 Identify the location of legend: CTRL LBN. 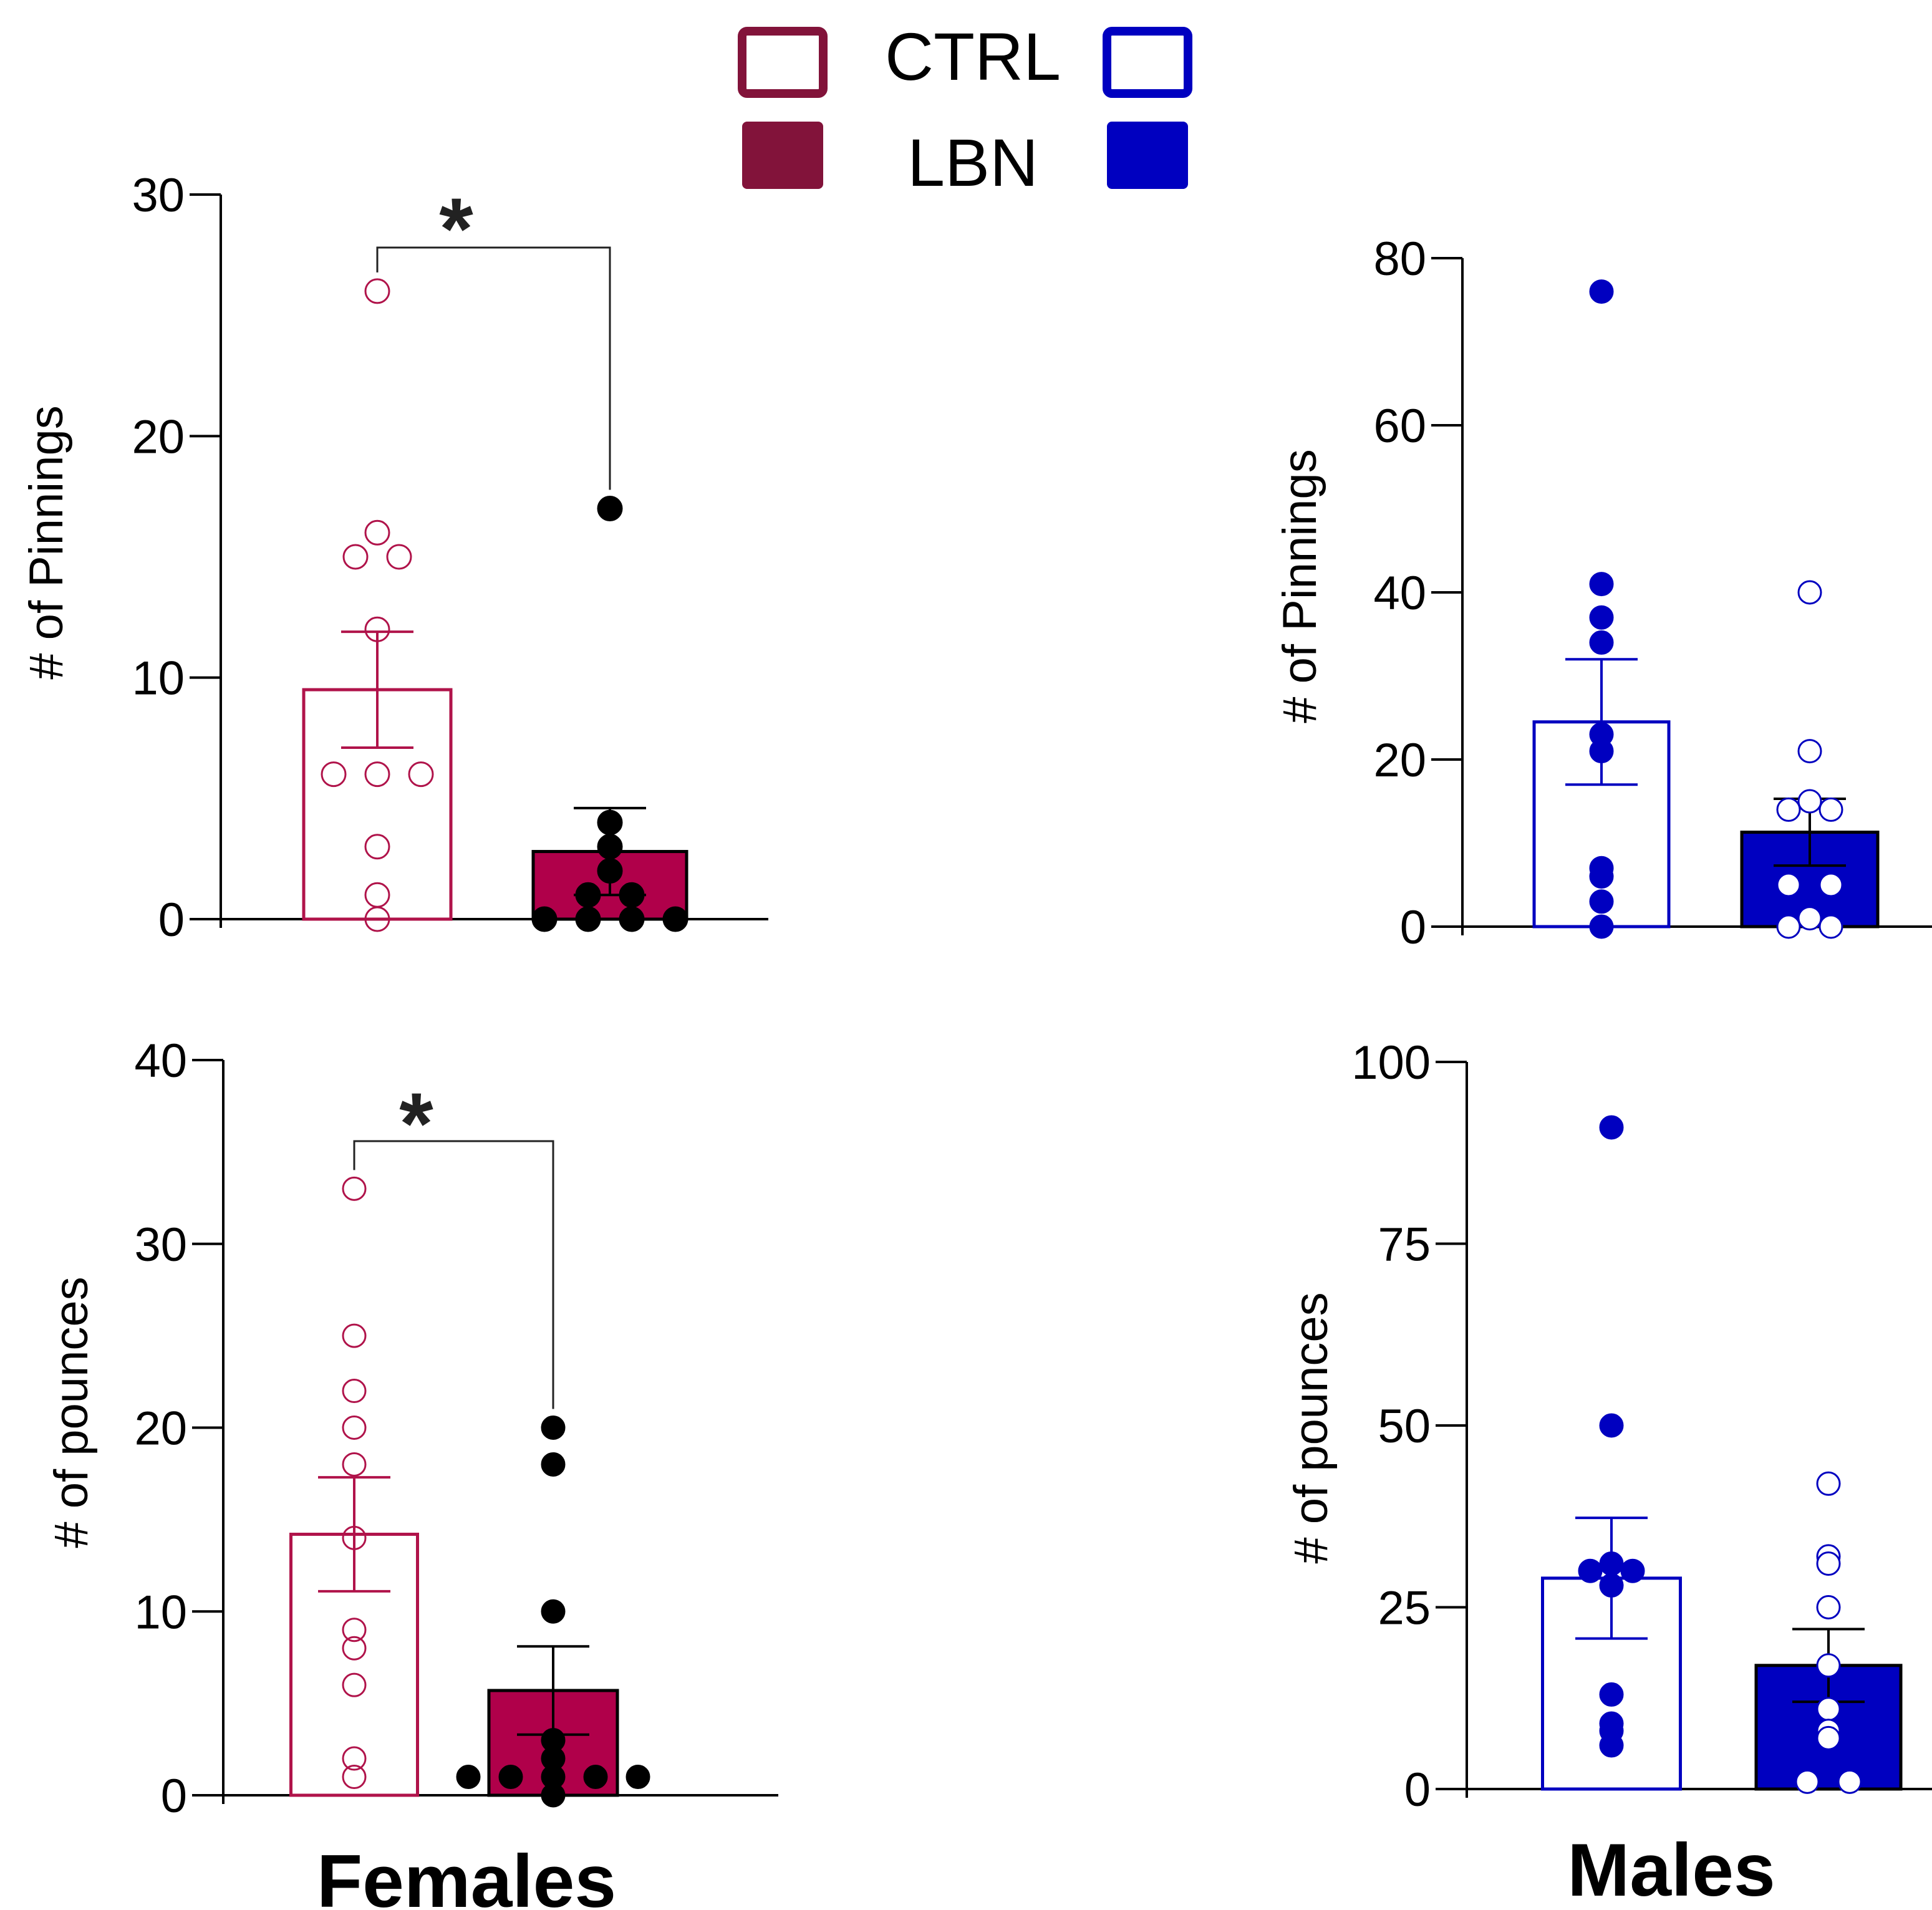
(965, 110).